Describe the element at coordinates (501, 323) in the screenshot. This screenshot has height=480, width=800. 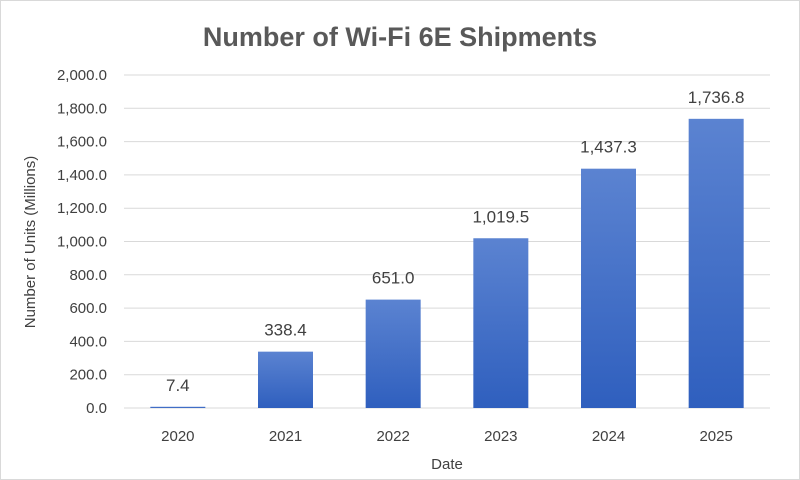
I see `bar-2023` at that location.